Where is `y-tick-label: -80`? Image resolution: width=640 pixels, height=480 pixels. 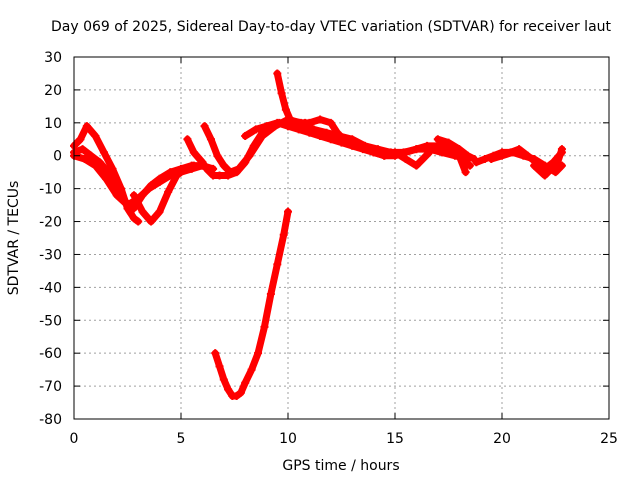
y-tick-label: -80 is located at coordinates (50, 420).